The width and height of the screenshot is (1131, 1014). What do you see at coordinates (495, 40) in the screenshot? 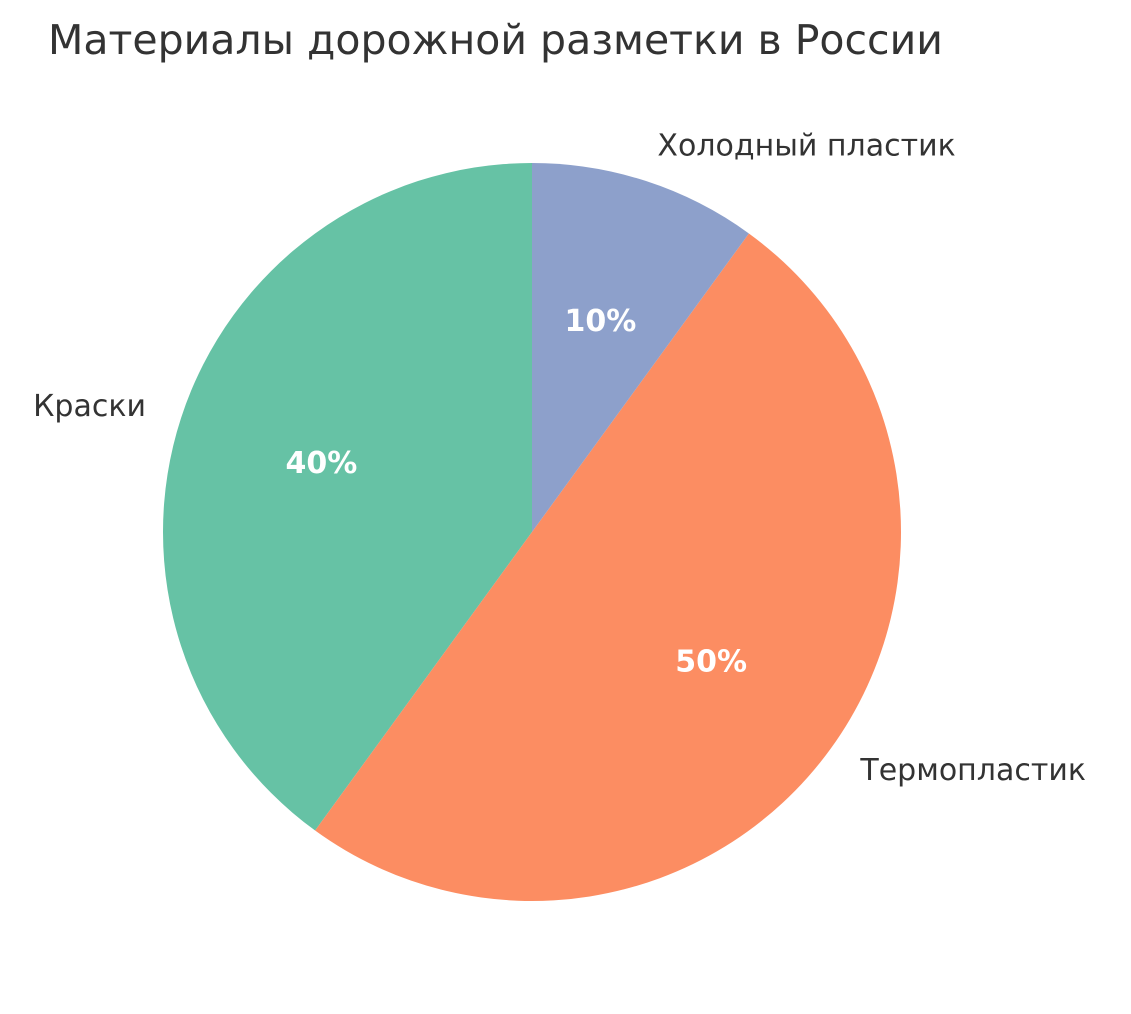
I see `chart-title: Материалы дорожной разметки в России` at bounding box center [495, 40].